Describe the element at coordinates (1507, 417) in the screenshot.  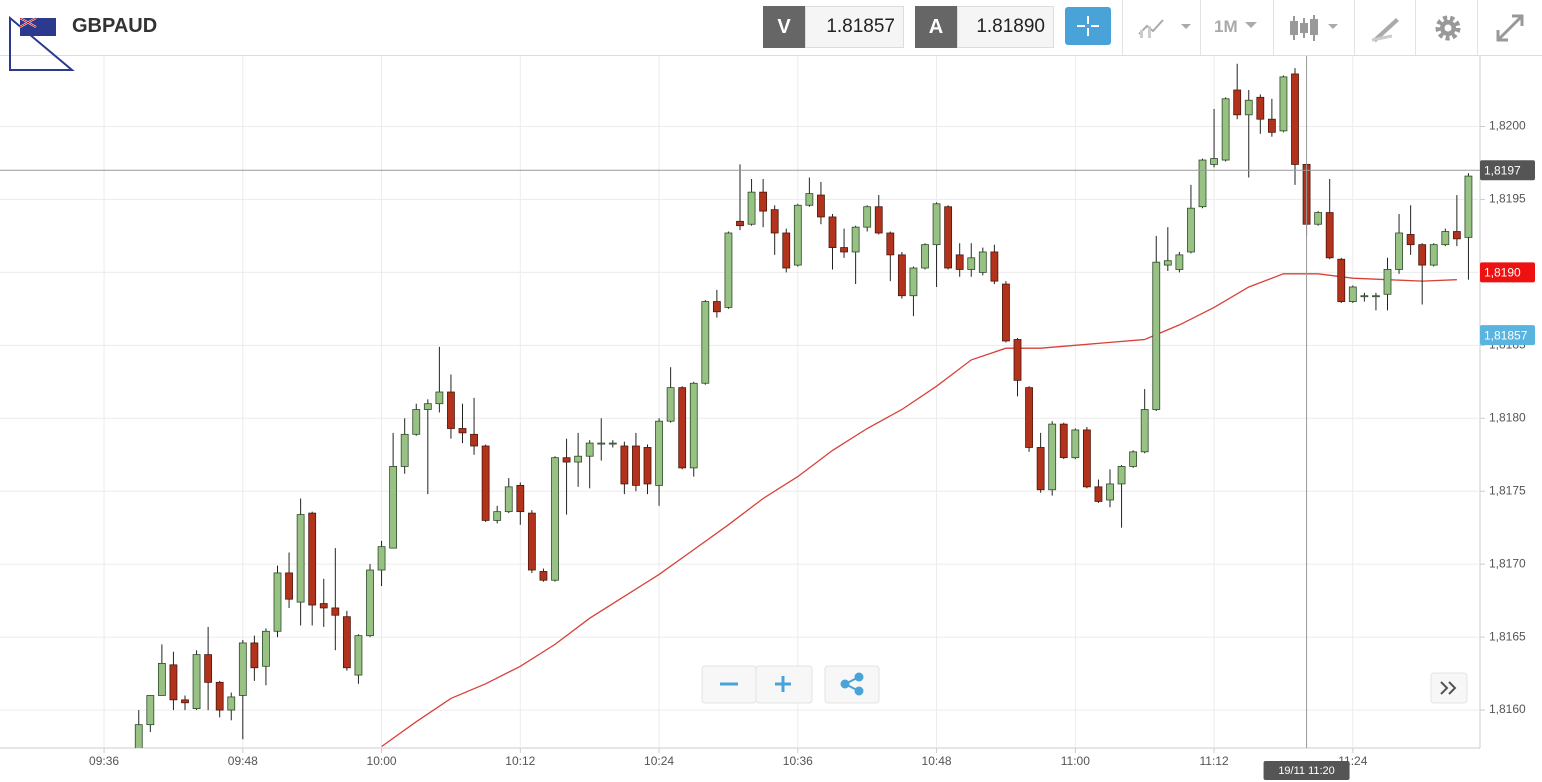
I see `y-tick-label: 1,8180` at that location.